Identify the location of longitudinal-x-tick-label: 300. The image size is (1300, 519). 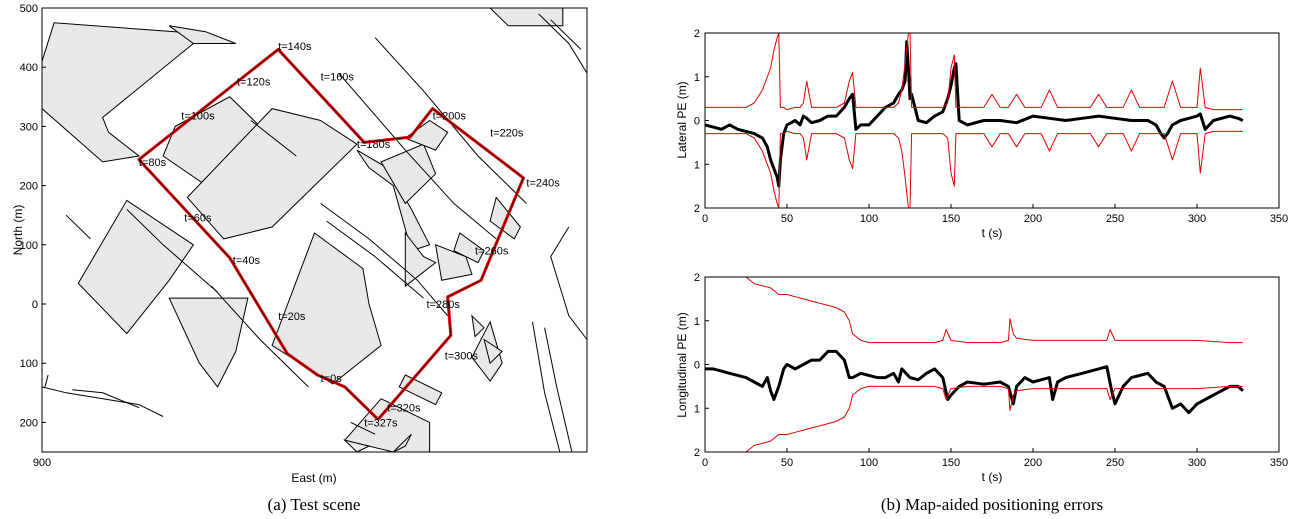
(1197, 463).